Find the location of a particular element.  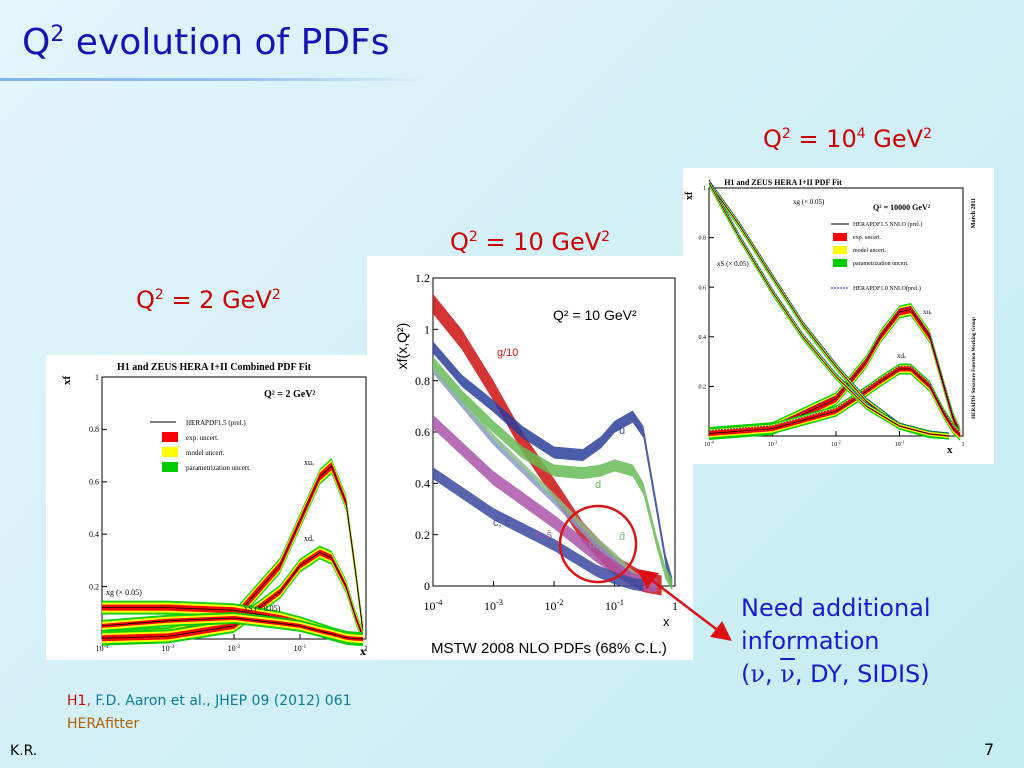

hera10k-y-tick-label: 1 is located at coordinates (704, 189).